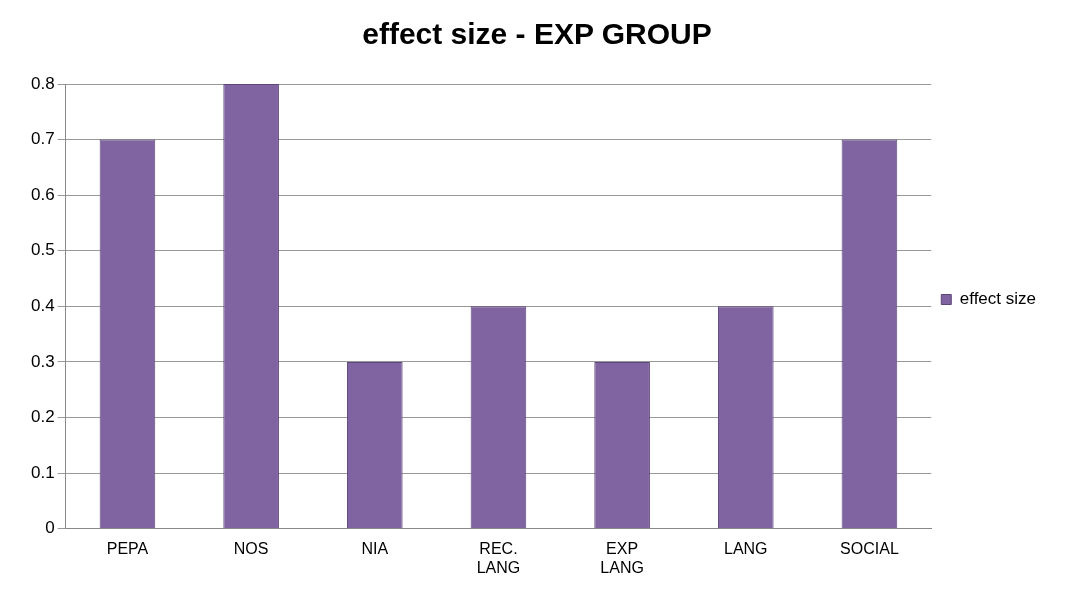  What do you see at coordinates (537, 34) in the screenshot?
I see `chart-title: effect size - EXP GROUP` at bounding box center [537, 34].